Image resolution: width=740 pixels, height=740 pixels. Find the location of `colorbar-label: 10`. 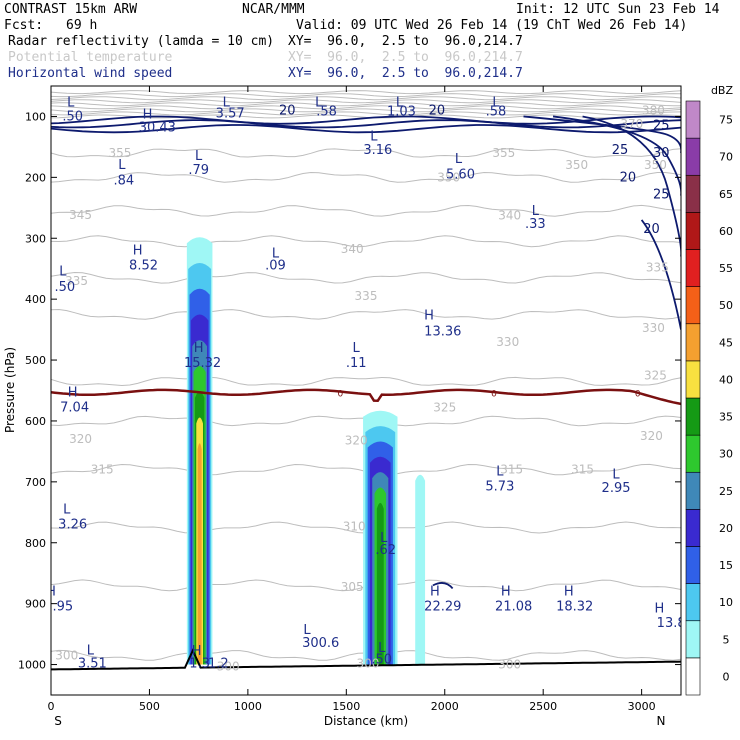

colorbar-label: 10 is located at coordinates (726, 602).